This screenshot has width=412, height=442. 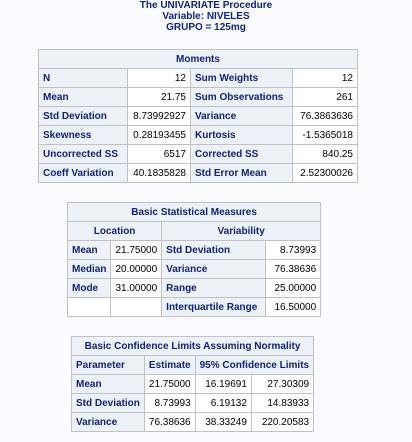 What do you see at coordinates (136, 288) in the screenshot?
I see `cell-value: 31.00000` at bounding box center [136, 288].